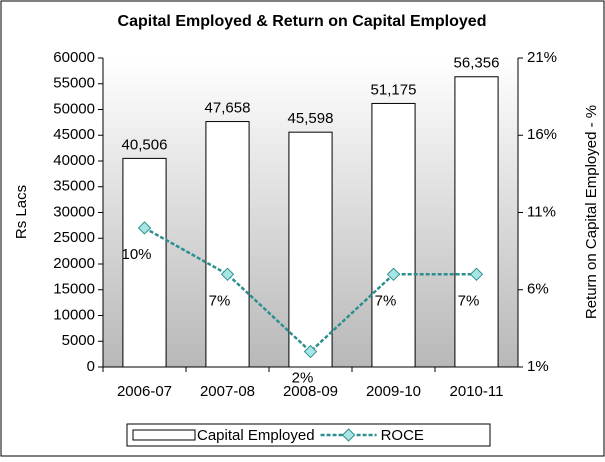 The image size is (605, 462). I want to click on x-tick-label: 2007-08, so click(227, 391).